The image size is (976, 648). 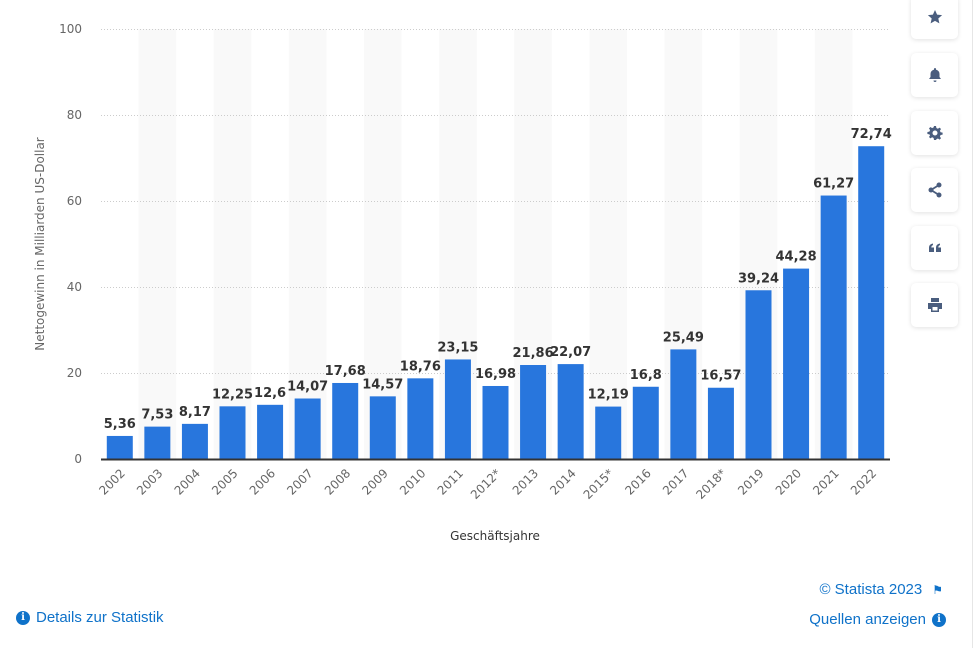 I want to click on details-label: Details zur Statistik, so click(x=100, y=617).